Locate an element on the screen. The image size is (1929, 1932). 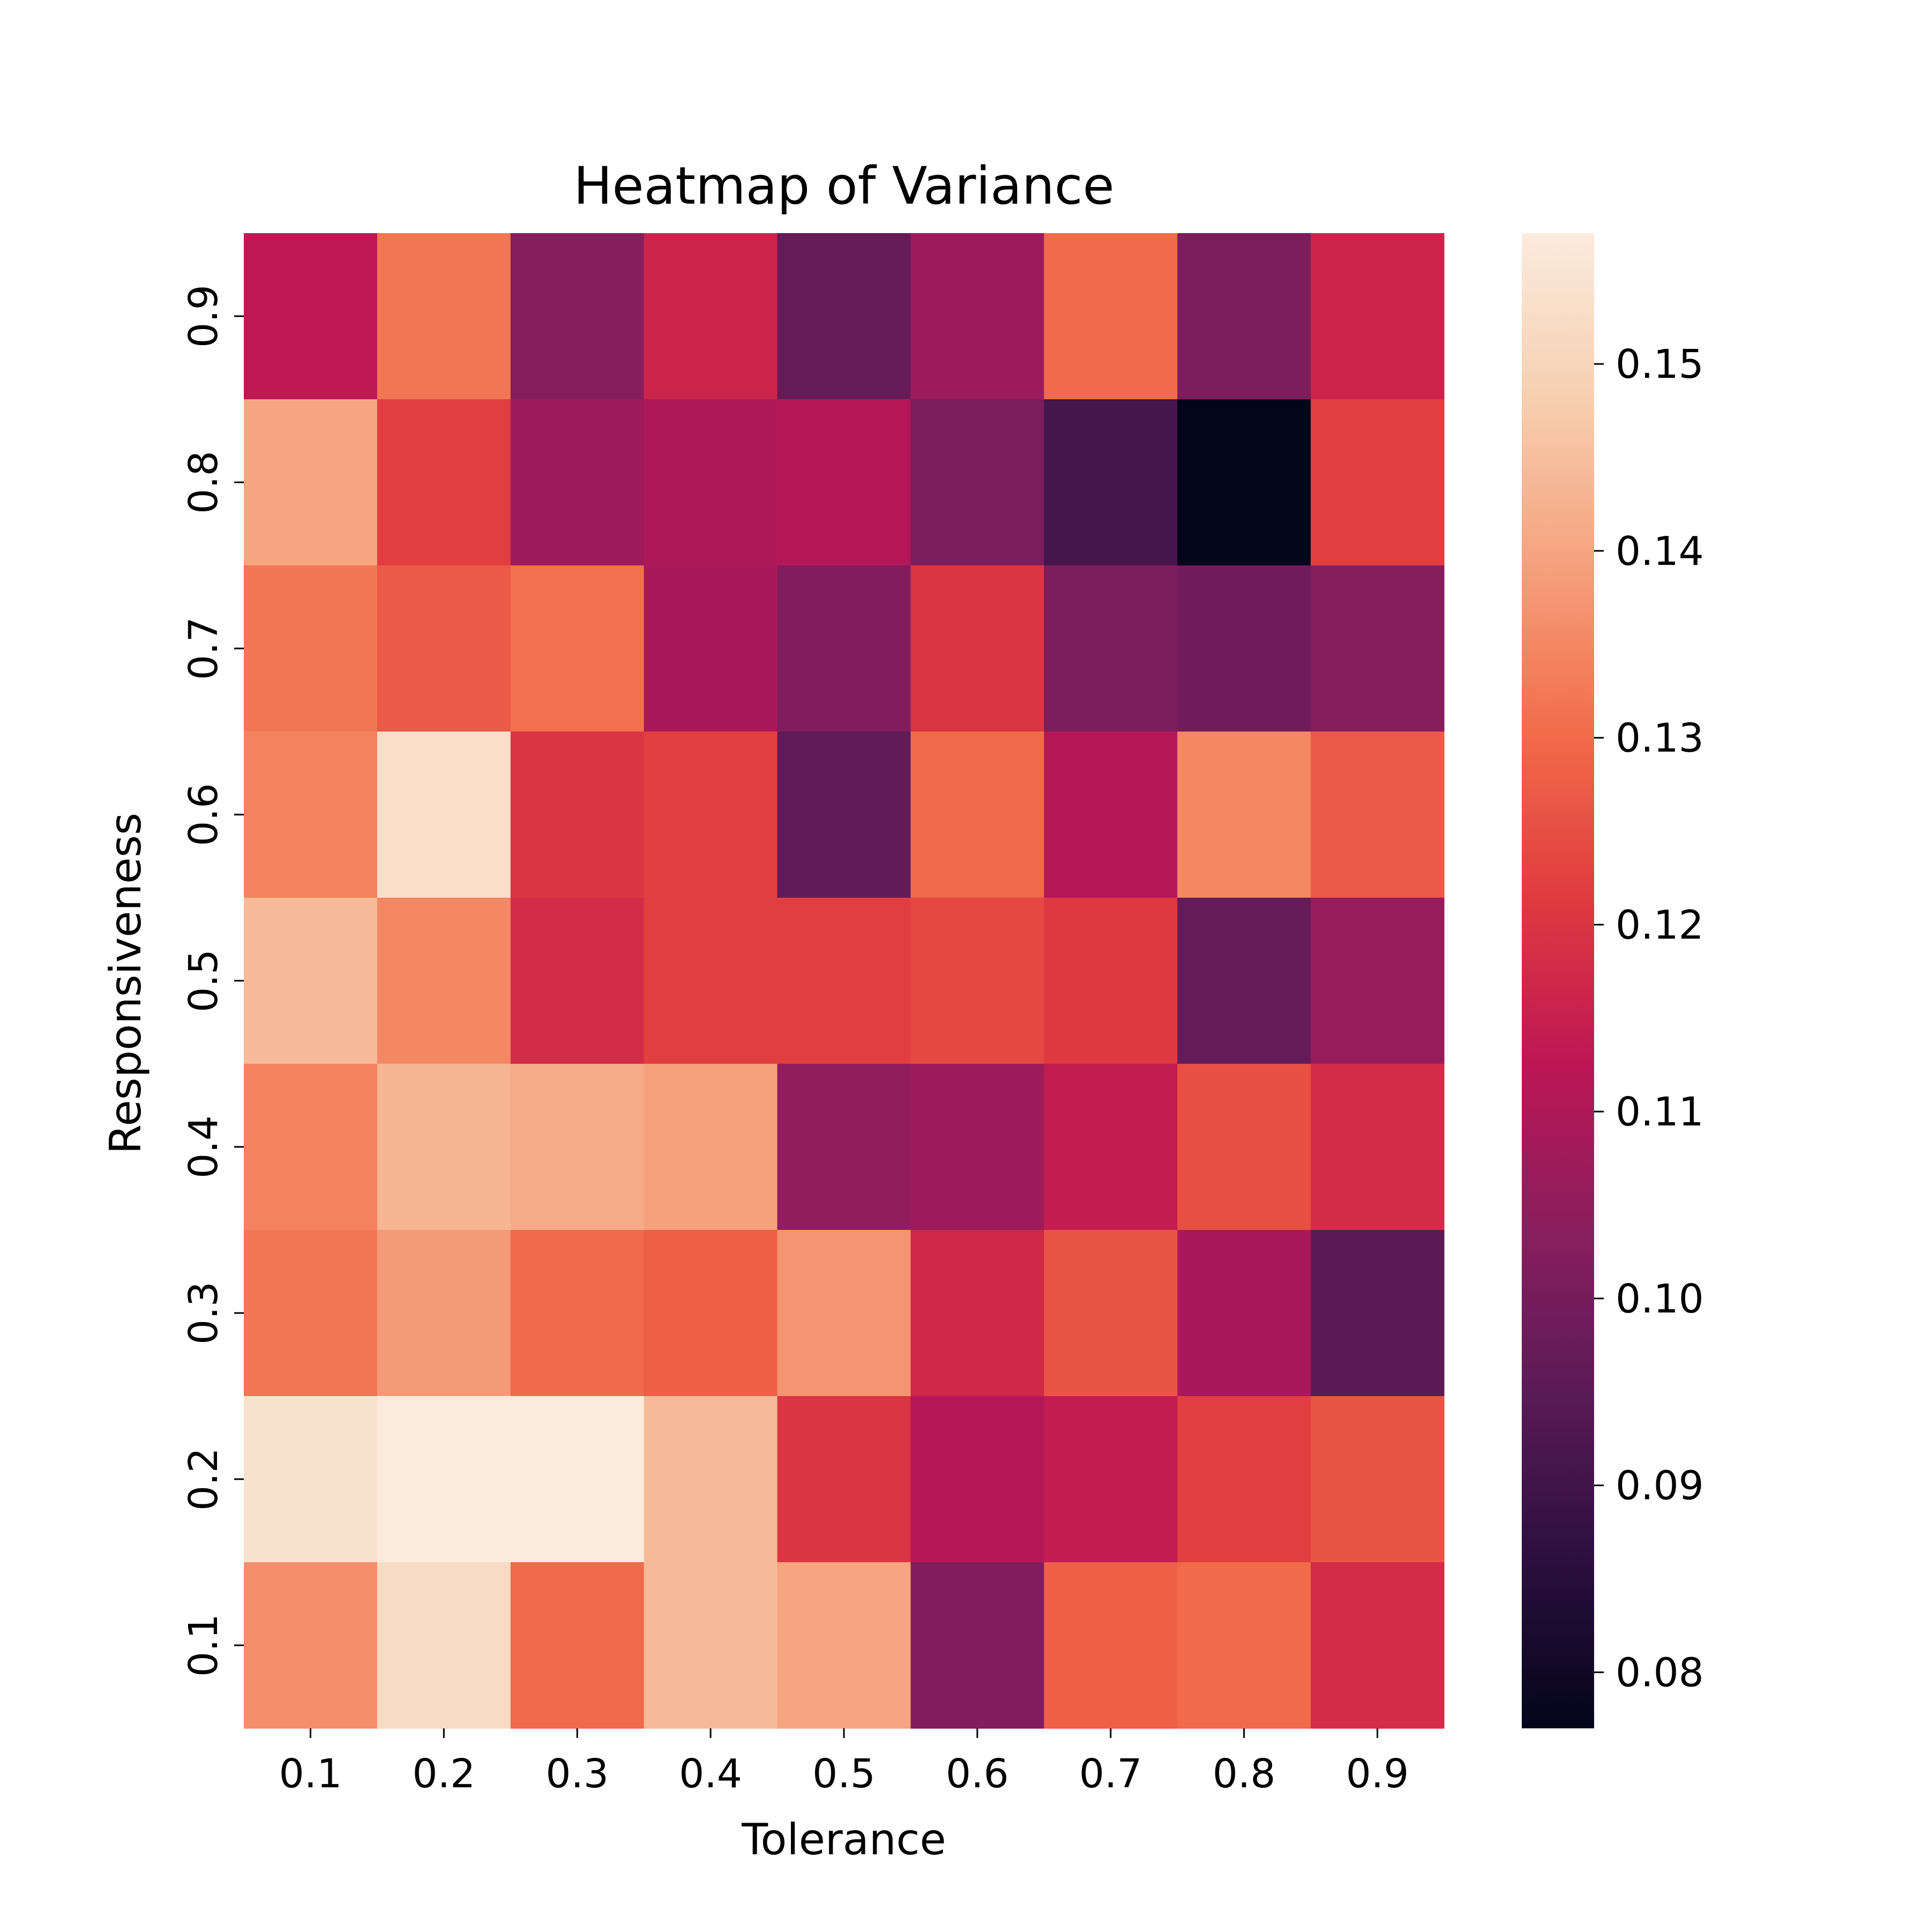
x-tick-label: 0.5 is located at coordinates (844, 1774).